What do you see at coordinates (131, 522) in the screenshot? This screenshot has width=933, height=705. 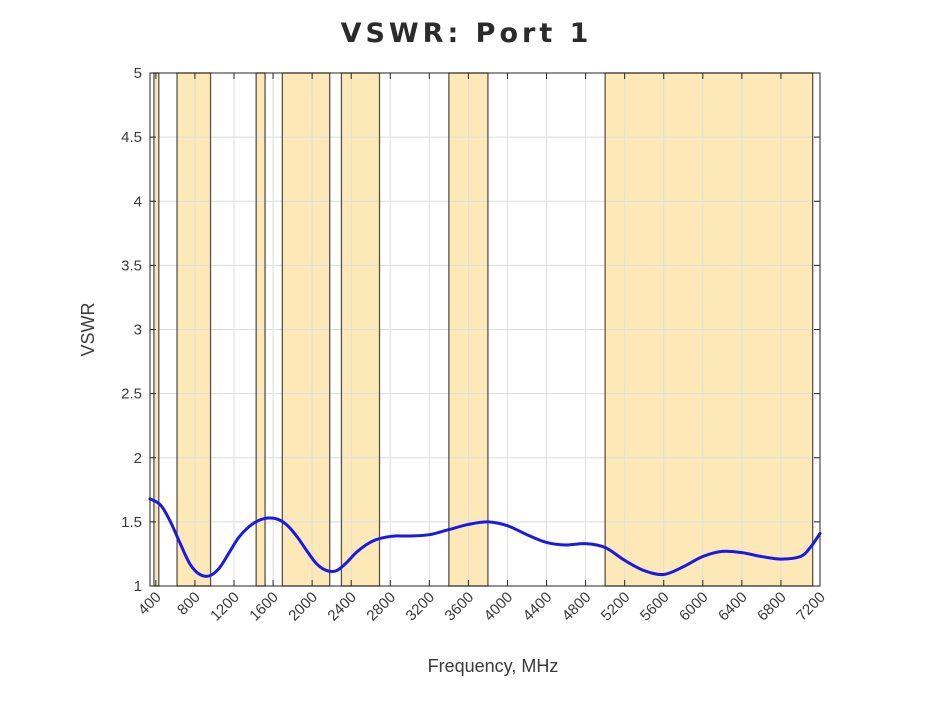 I see `y-tick-label: 1.5` at bounding box center [131, 522].